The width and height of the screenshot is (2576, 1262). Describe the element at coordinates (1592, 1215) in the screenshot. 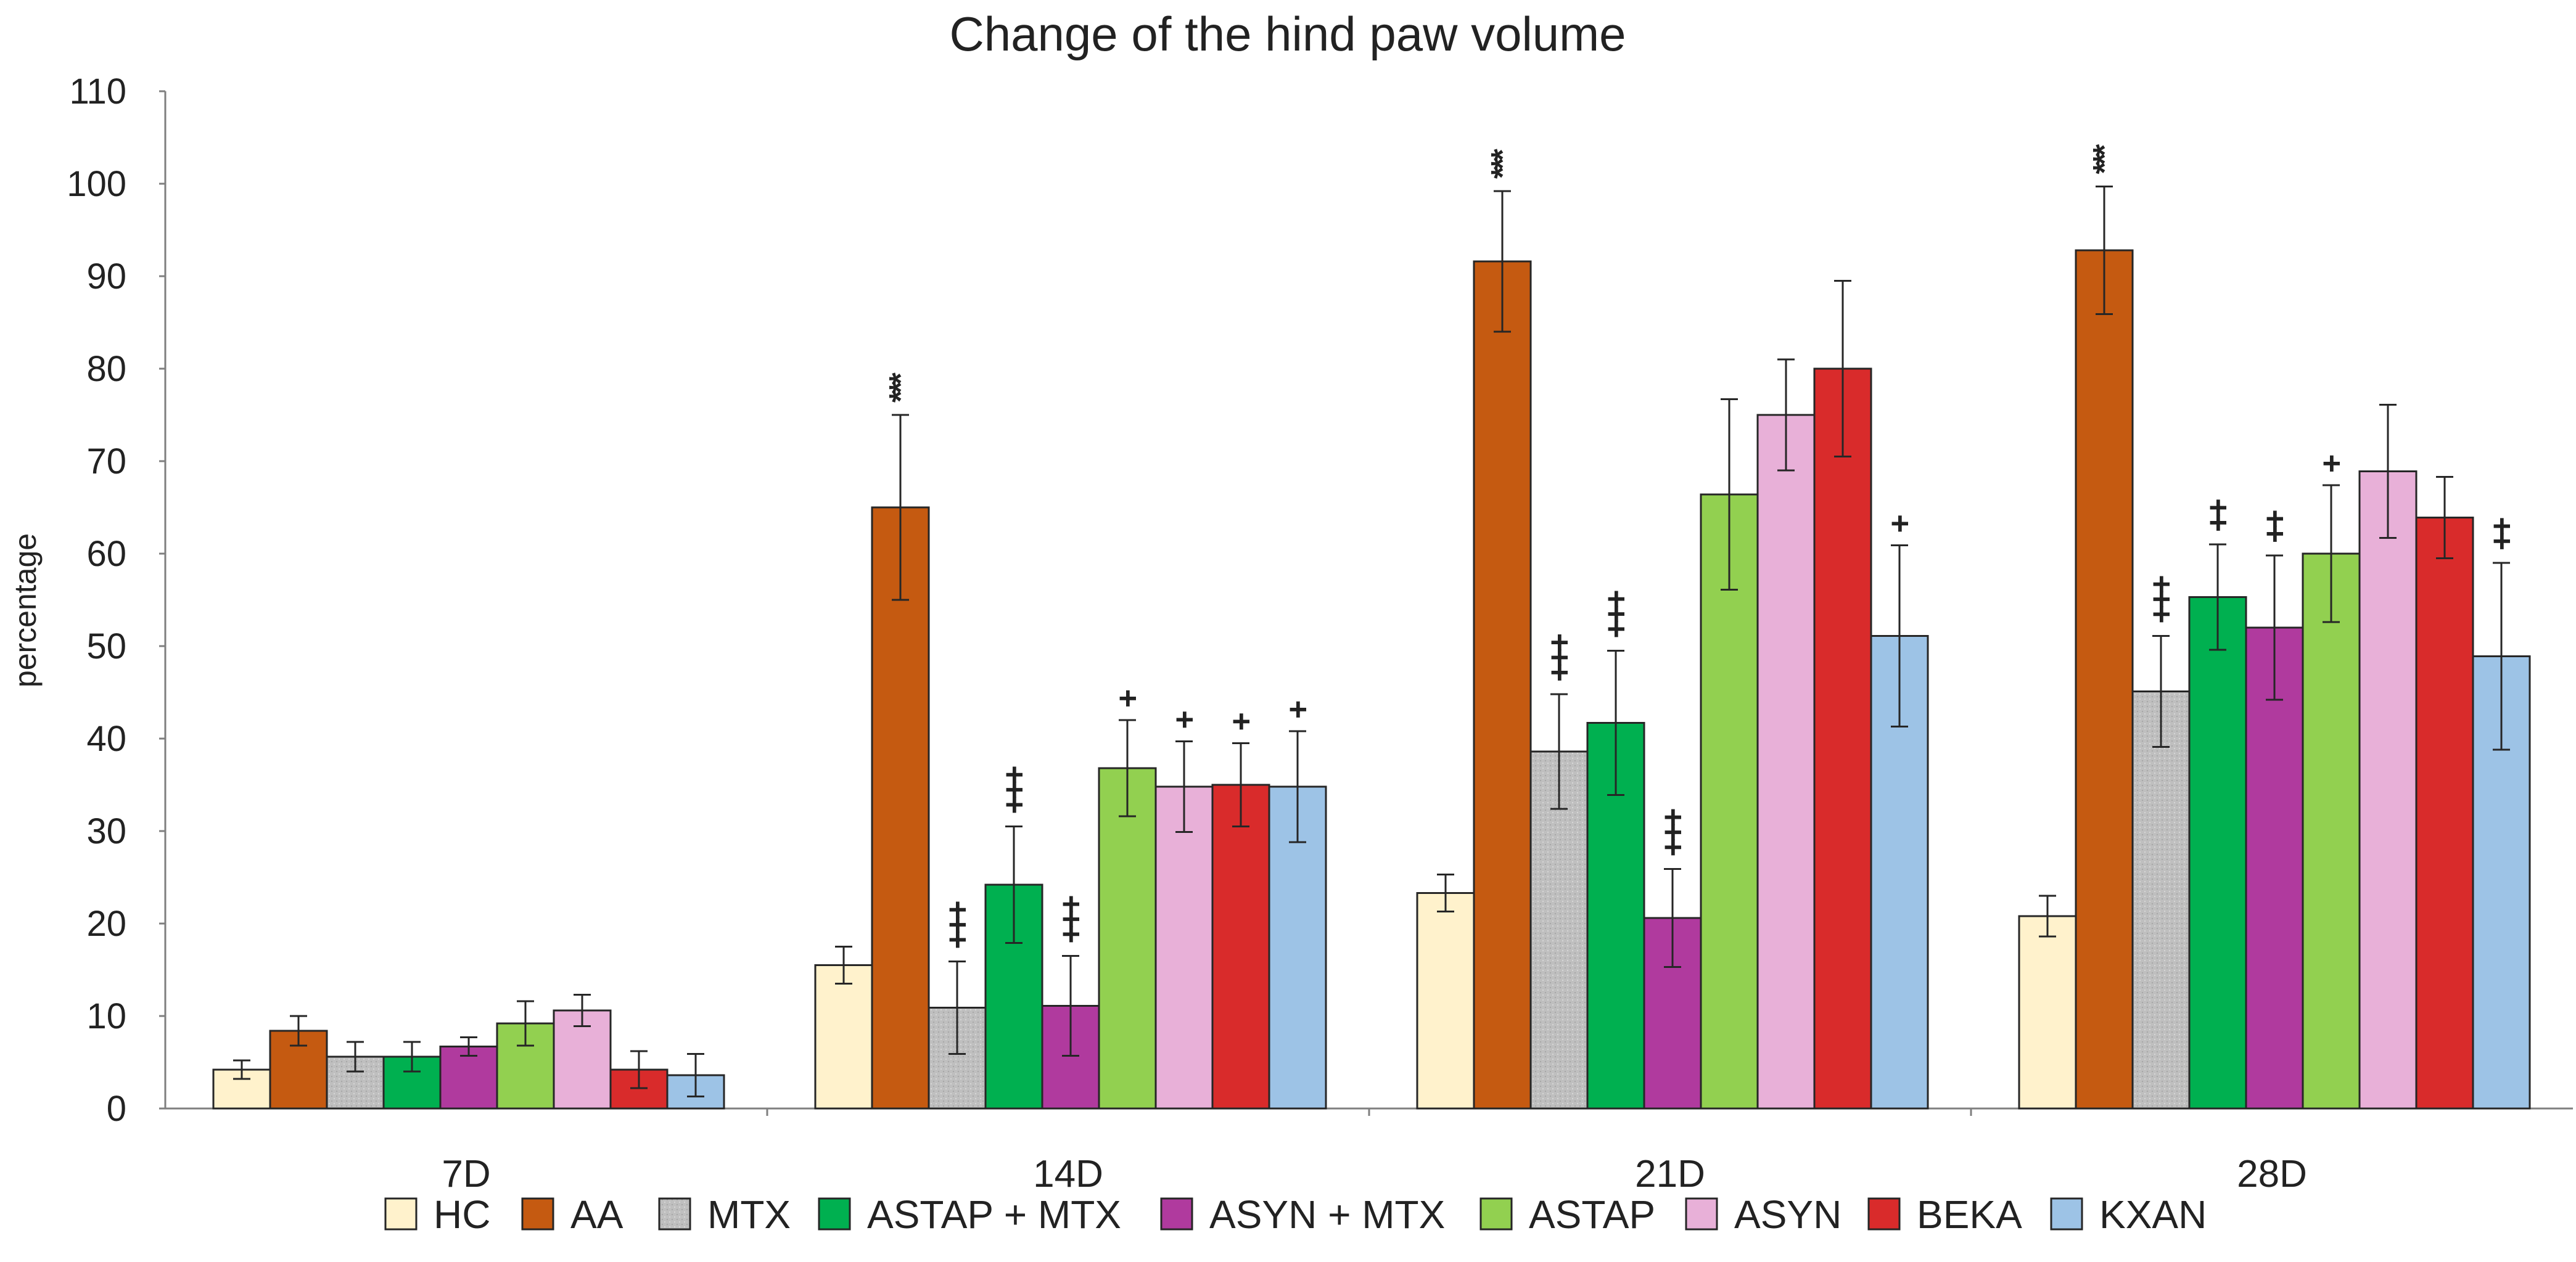

I see `legend-label: ASTAP` at that location.